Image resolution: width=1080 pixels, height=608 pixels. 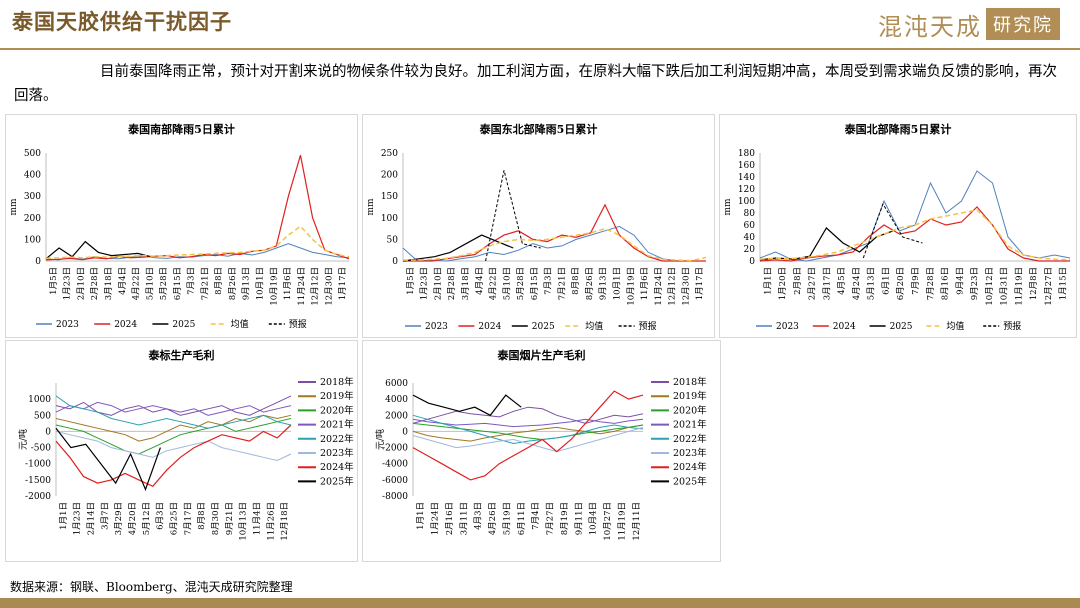 What do you see at coordinates (147, 518) in the screenshot?
I see `x-tick-label: 5月12日` at bounding box center [147, 518].